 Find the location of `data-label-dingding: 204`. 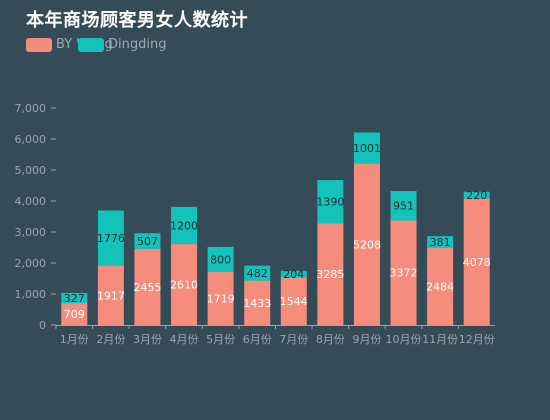

data-label-dingding: 204 is located at coordinates (293, 274).